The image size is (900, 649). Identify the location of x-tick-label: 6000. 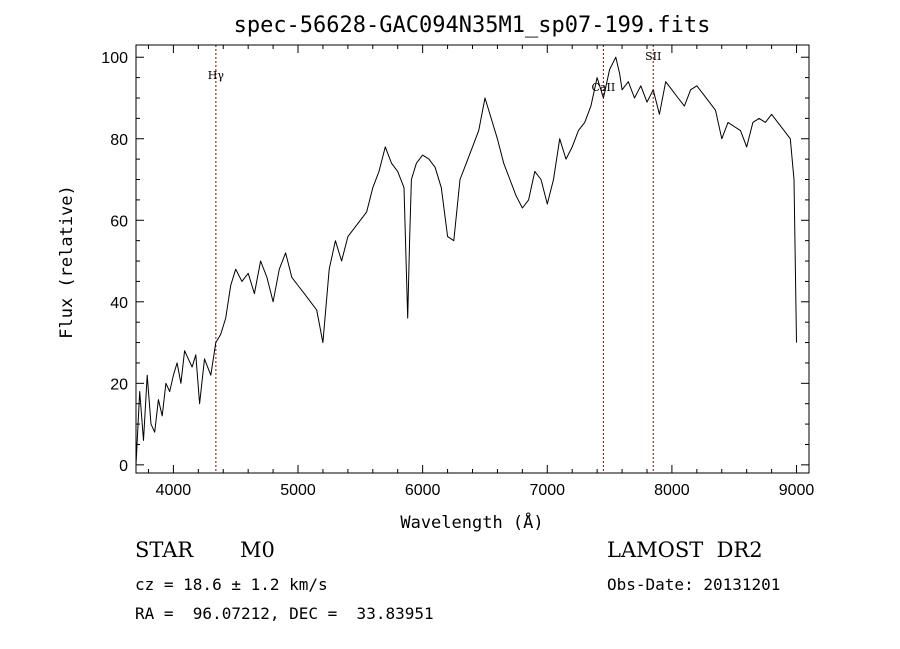
(423, 490).